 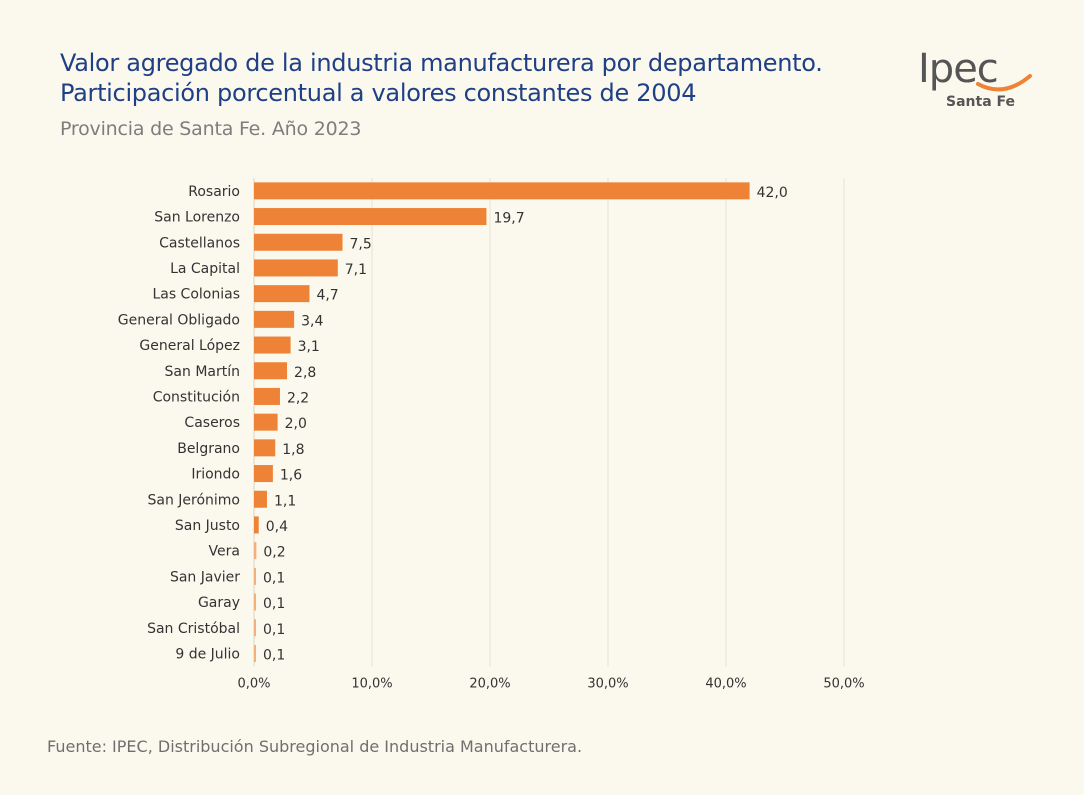 I want to click on category-label: Belgrano, so click(x=208, y=449).